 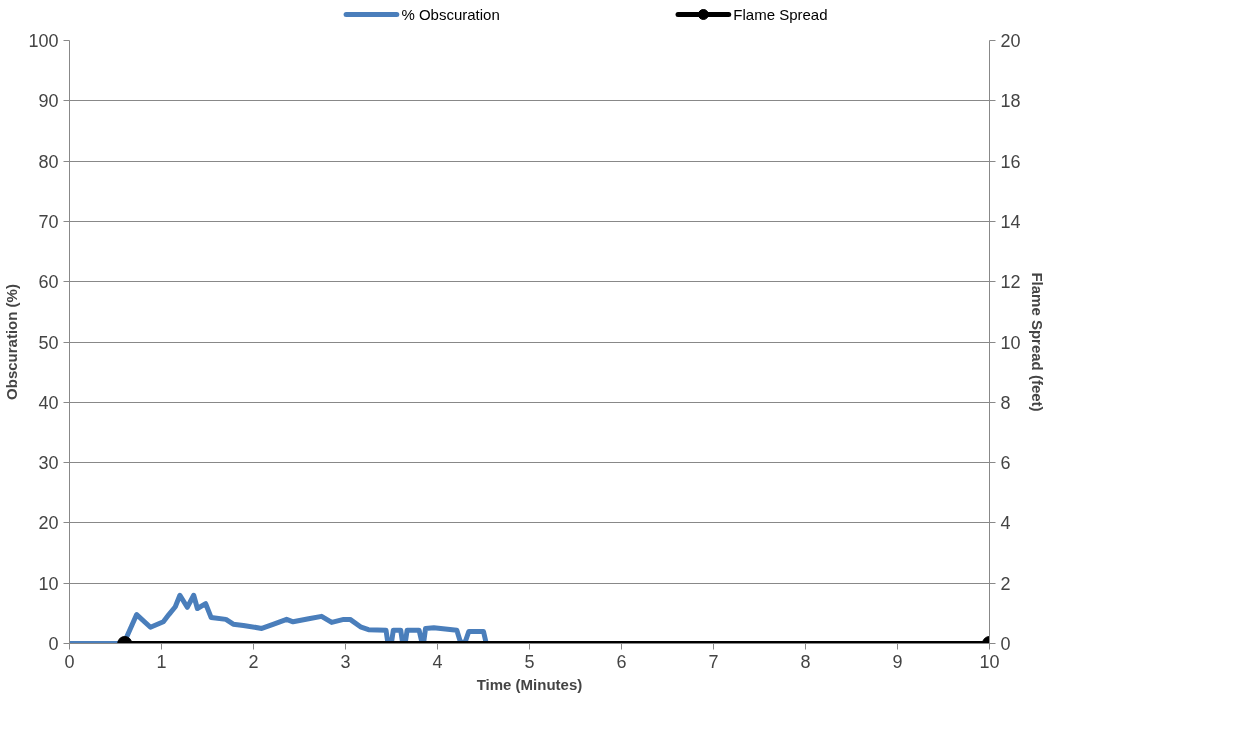 I want to click on y-tick-label: 80, so click(x=48, y=161).